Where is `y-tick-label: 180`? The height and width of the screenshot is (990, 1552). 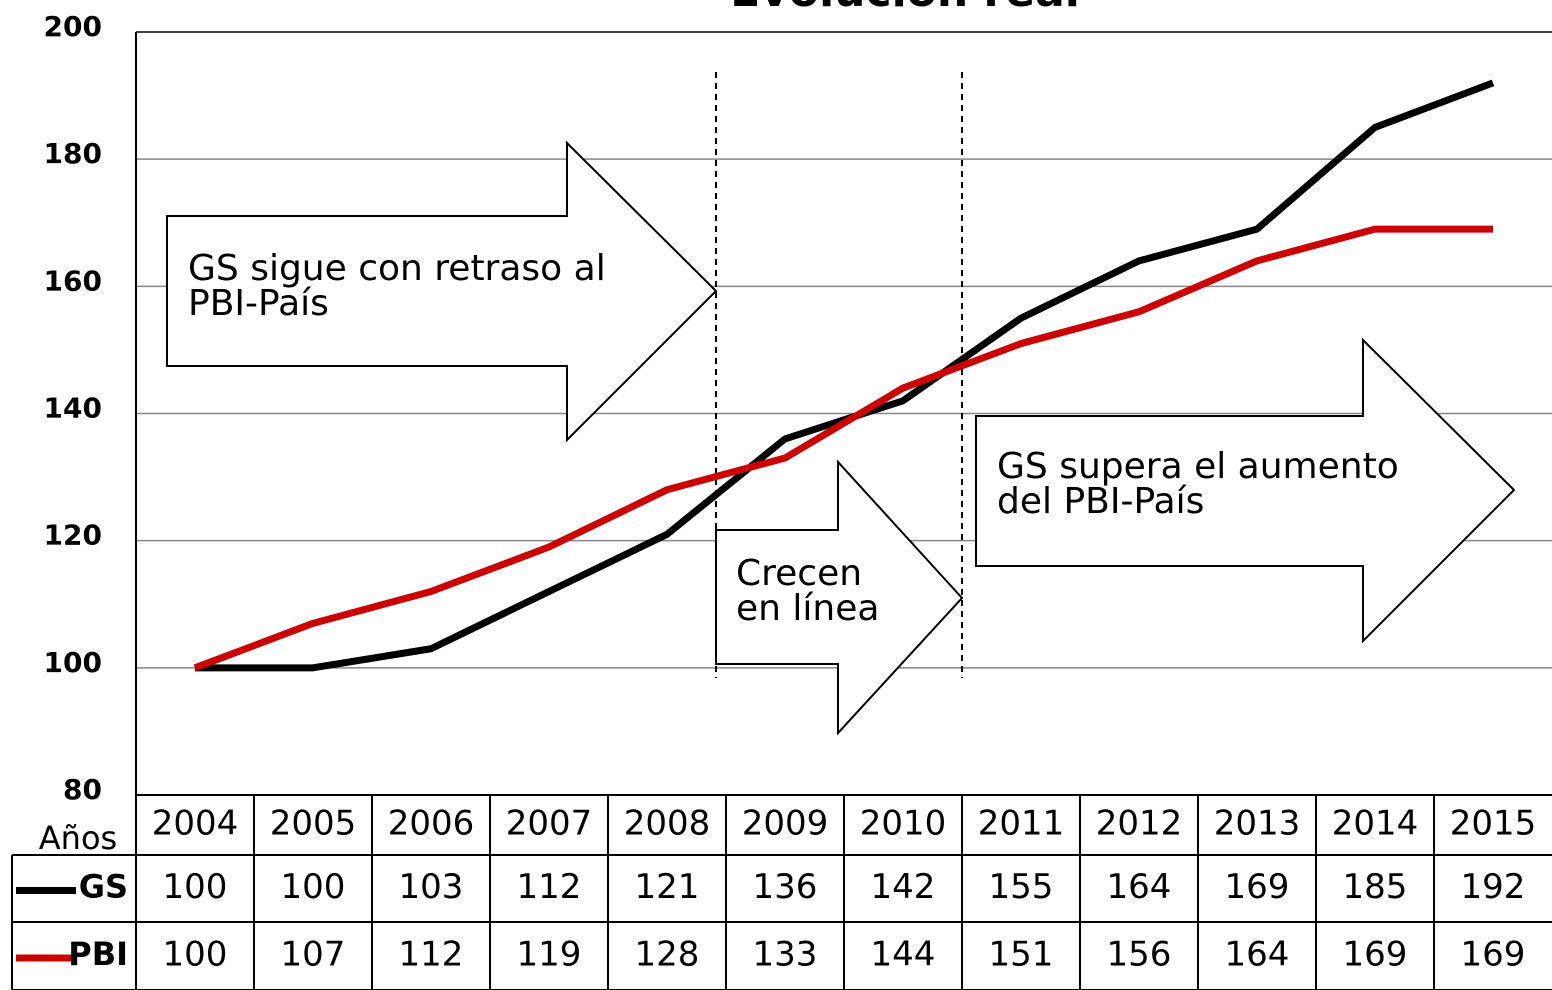 y-tick-label: 180 is located at coordinates (73, 153).